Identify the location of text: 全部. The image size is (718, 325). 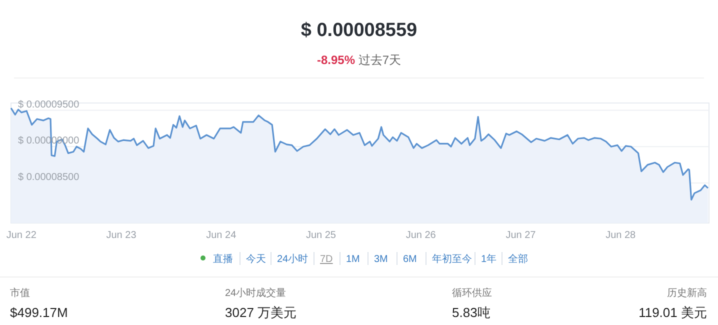
(518, 259).